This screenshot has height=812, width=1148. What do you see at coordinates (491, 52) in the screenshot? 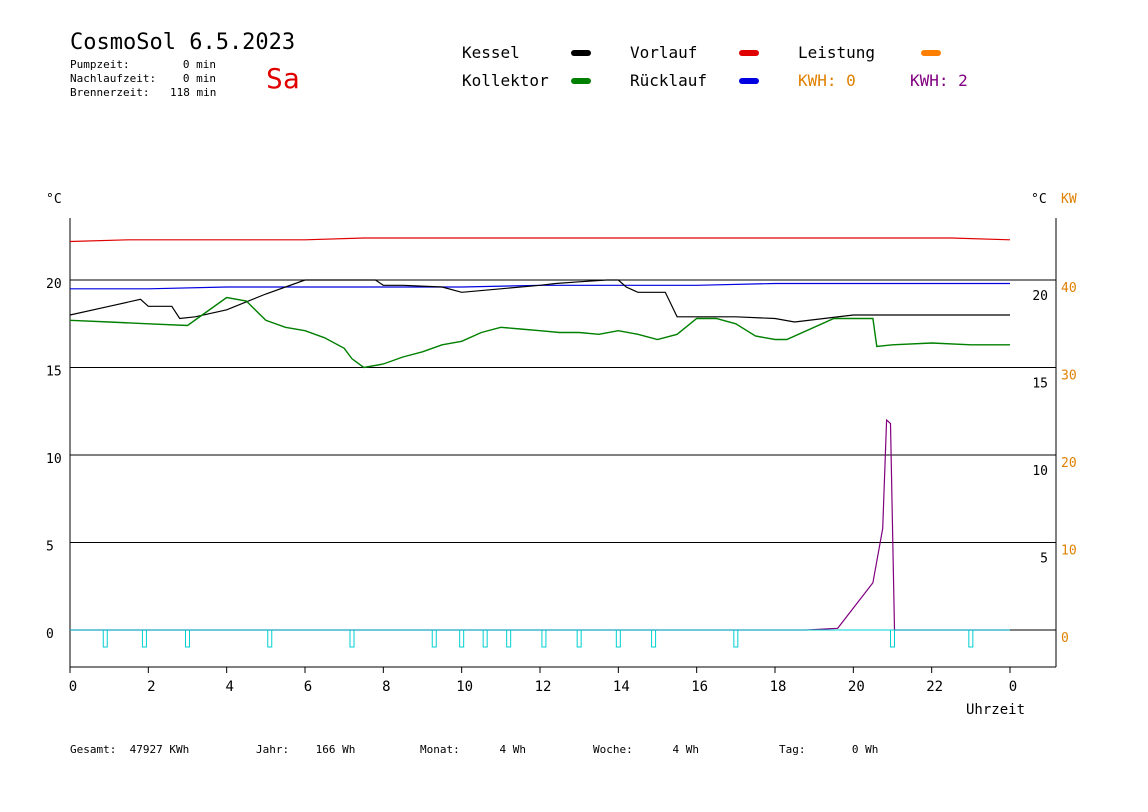
I see `legend-kessel: Kessel` at bounding box center [491, 52].